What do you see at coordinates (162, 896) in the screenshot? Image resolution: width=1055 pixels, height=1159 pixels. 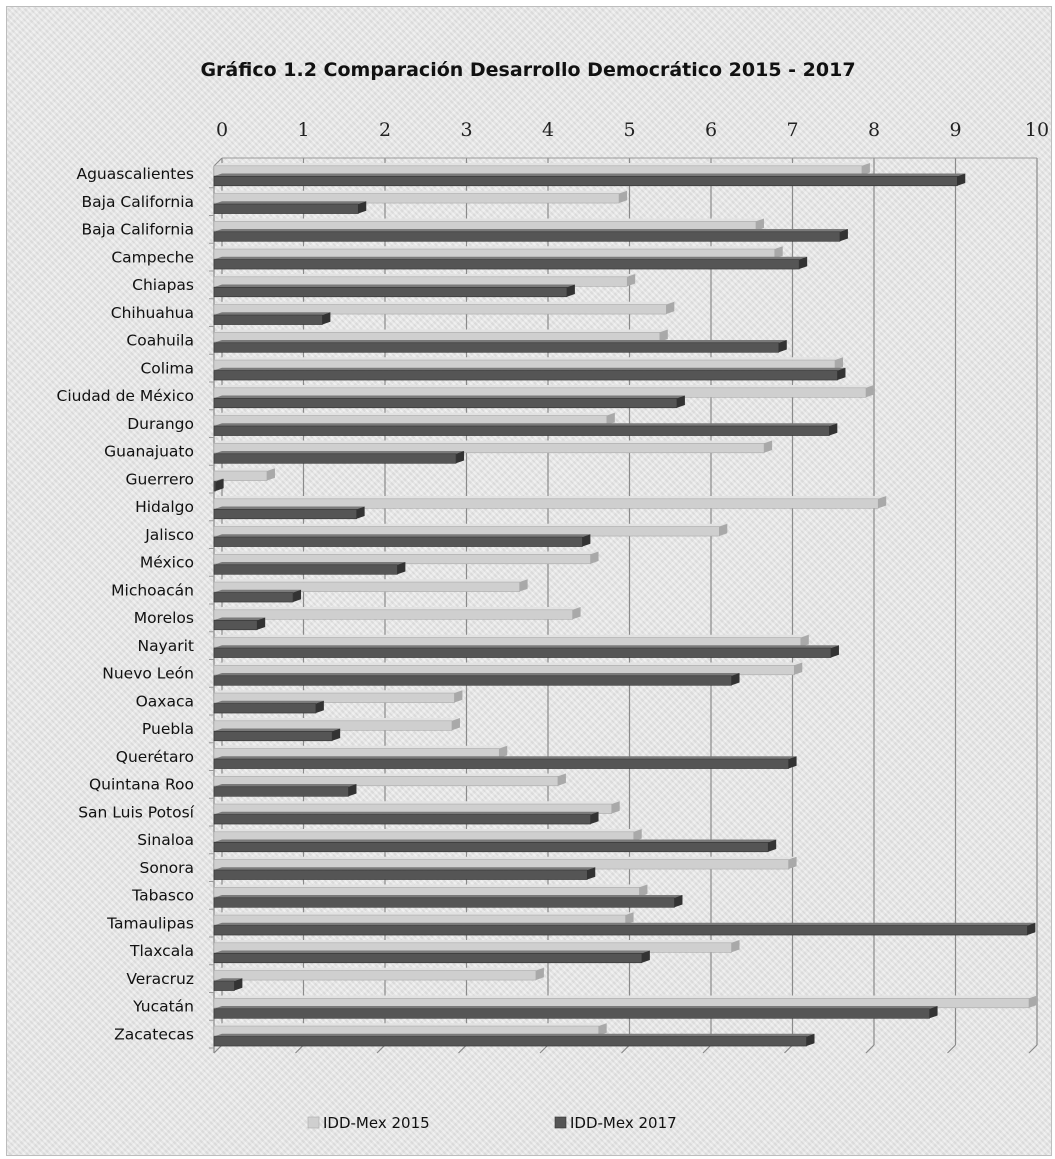 I see `category-label: Tabasco` at bounding box center [162, 896].